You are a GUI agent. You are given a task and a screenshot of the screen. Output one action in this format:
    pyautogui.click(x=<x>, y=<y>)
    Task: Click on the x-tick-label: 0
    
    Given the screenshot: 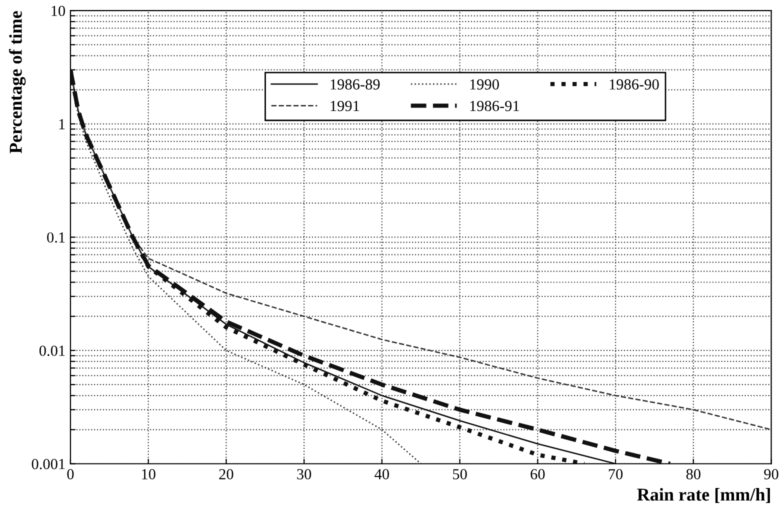 What is the action you would take?
    pyautogui.click(x=70, y=474)
    